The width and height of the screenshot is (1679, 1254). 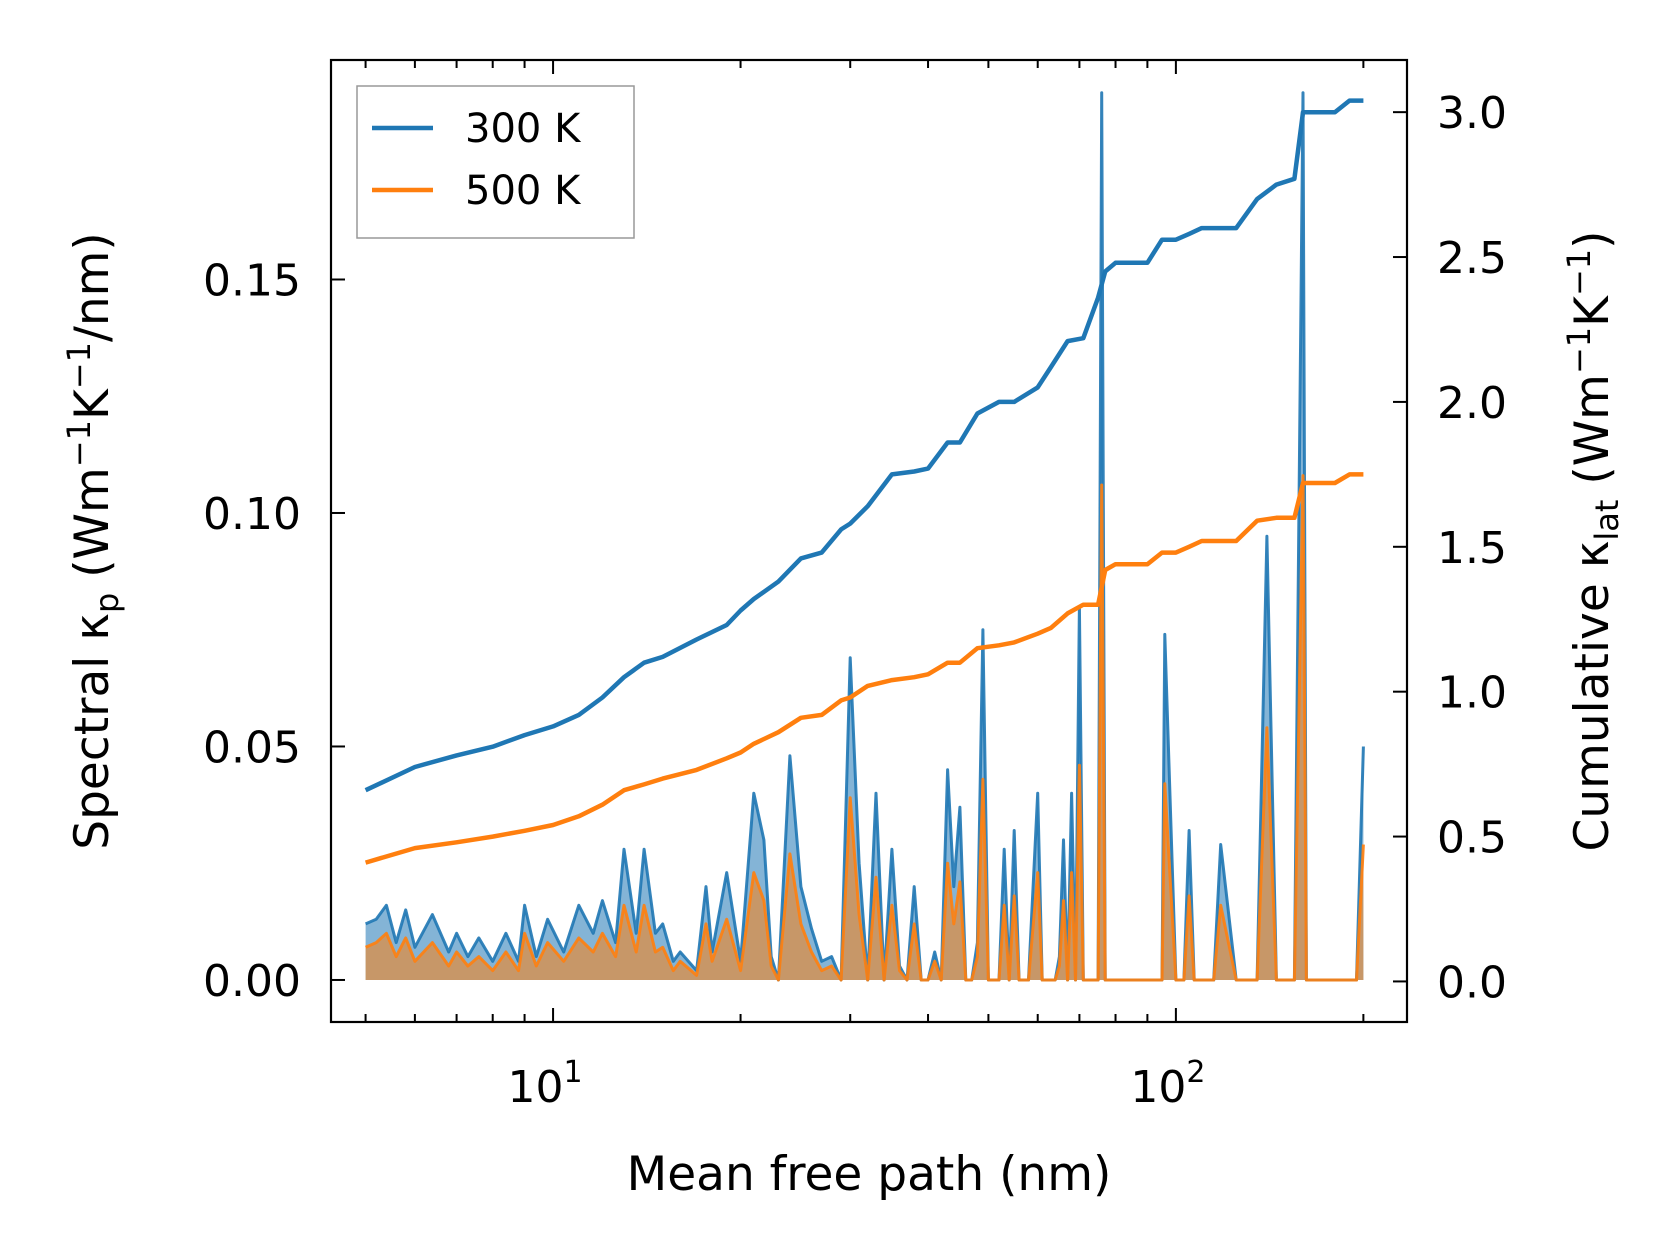 I want to click on y-right-axis-label: Cumulative κlat (Wm−1K−1), so click(x=1593, y=540).